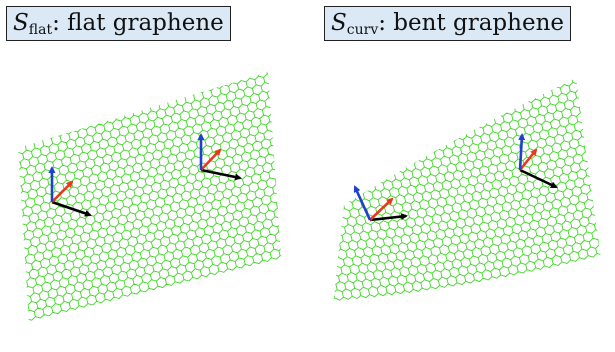 This screenshot has height=352, width=615. What do you see at coordinates (40, 30) in the screenshot?
I see `title-subscript: flat` at bounding box center [40, 30].